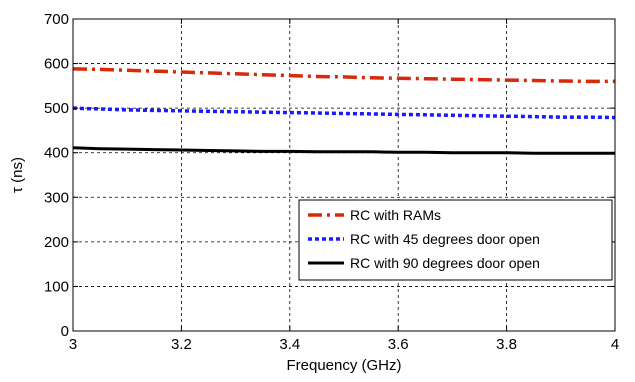 This screenshot has width=635, height=382. I want to click on x-tick-label: 3.2, so click(181, 344).